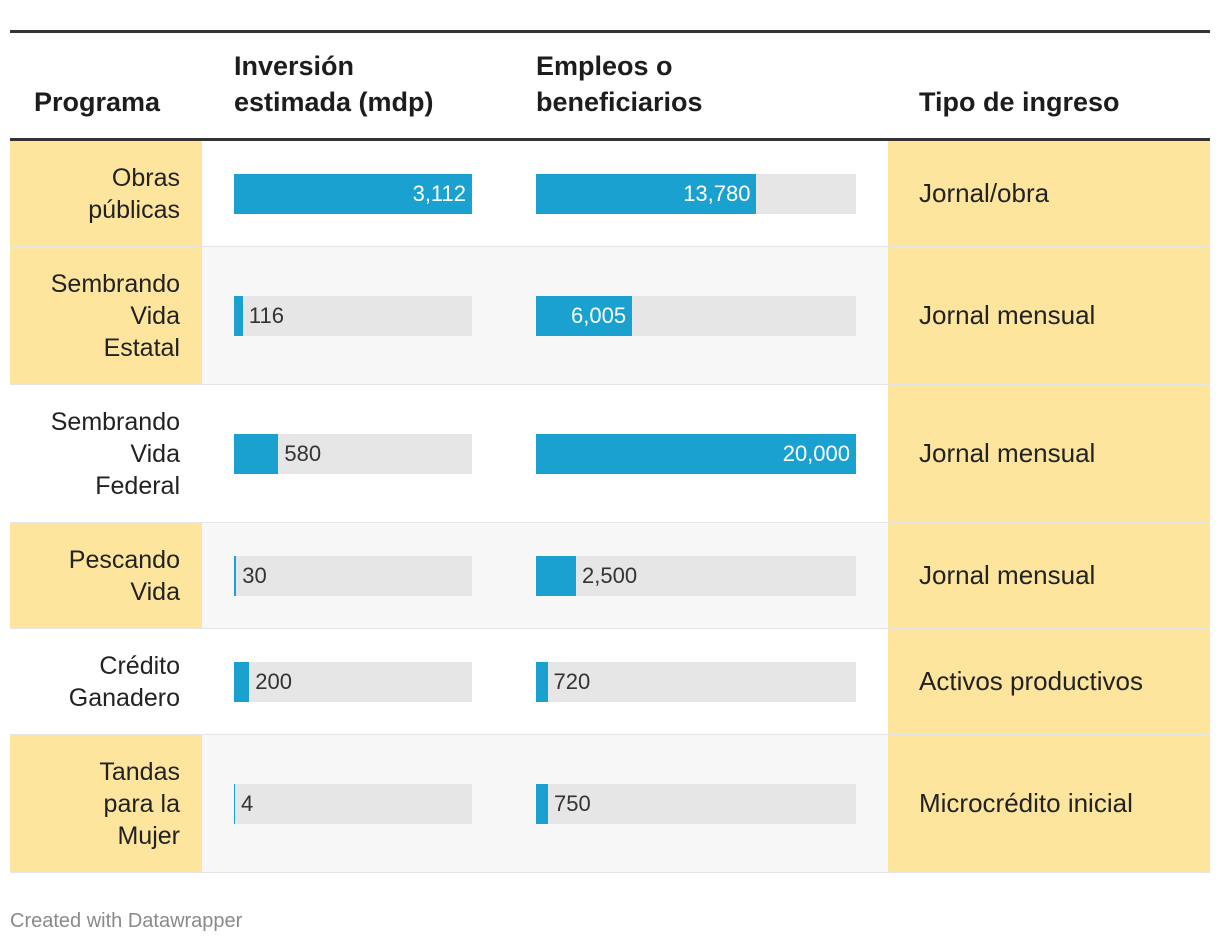 This screenshot has height=948, width=1220. I want to click on inversion-bar-track: 3,112, so click(353, 193).